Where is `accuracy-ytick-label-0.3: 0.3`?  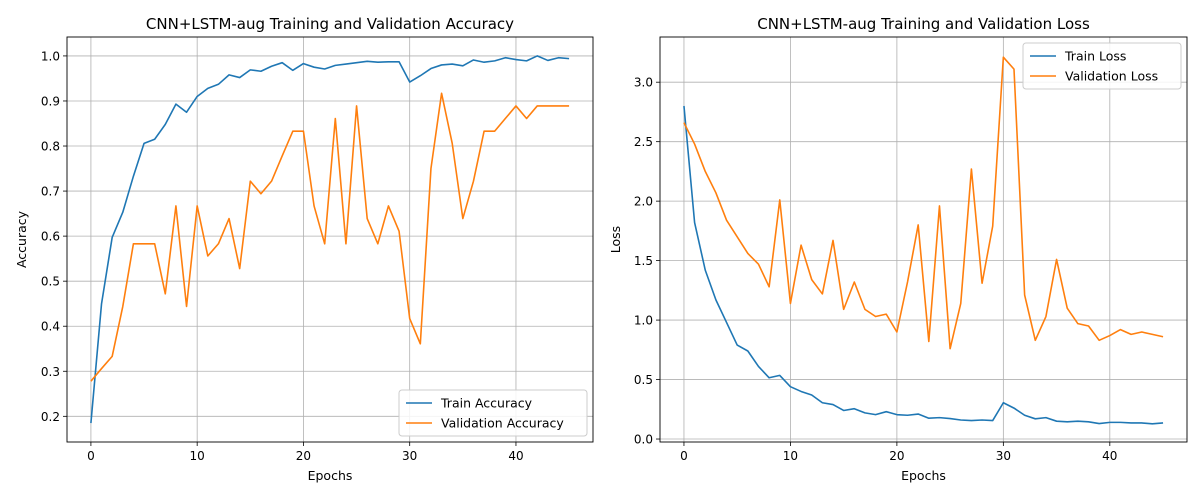
accuracy-ytick-label-0.3: 0.3 is located at coordinates (50, 372).